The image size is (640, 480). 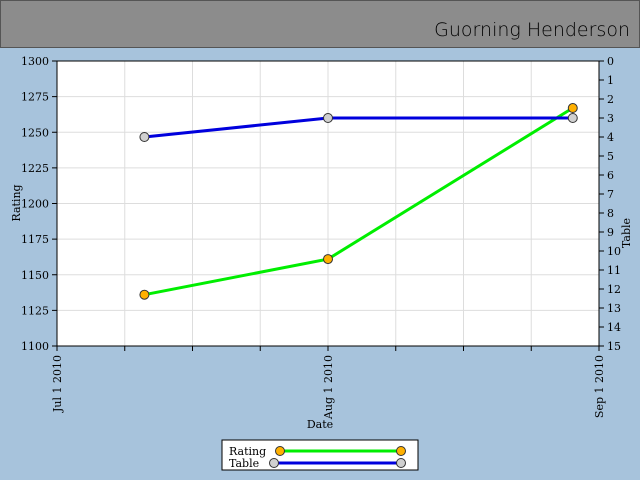 I want to click on y2-tick-label: 14, so click(x=614, y=327).